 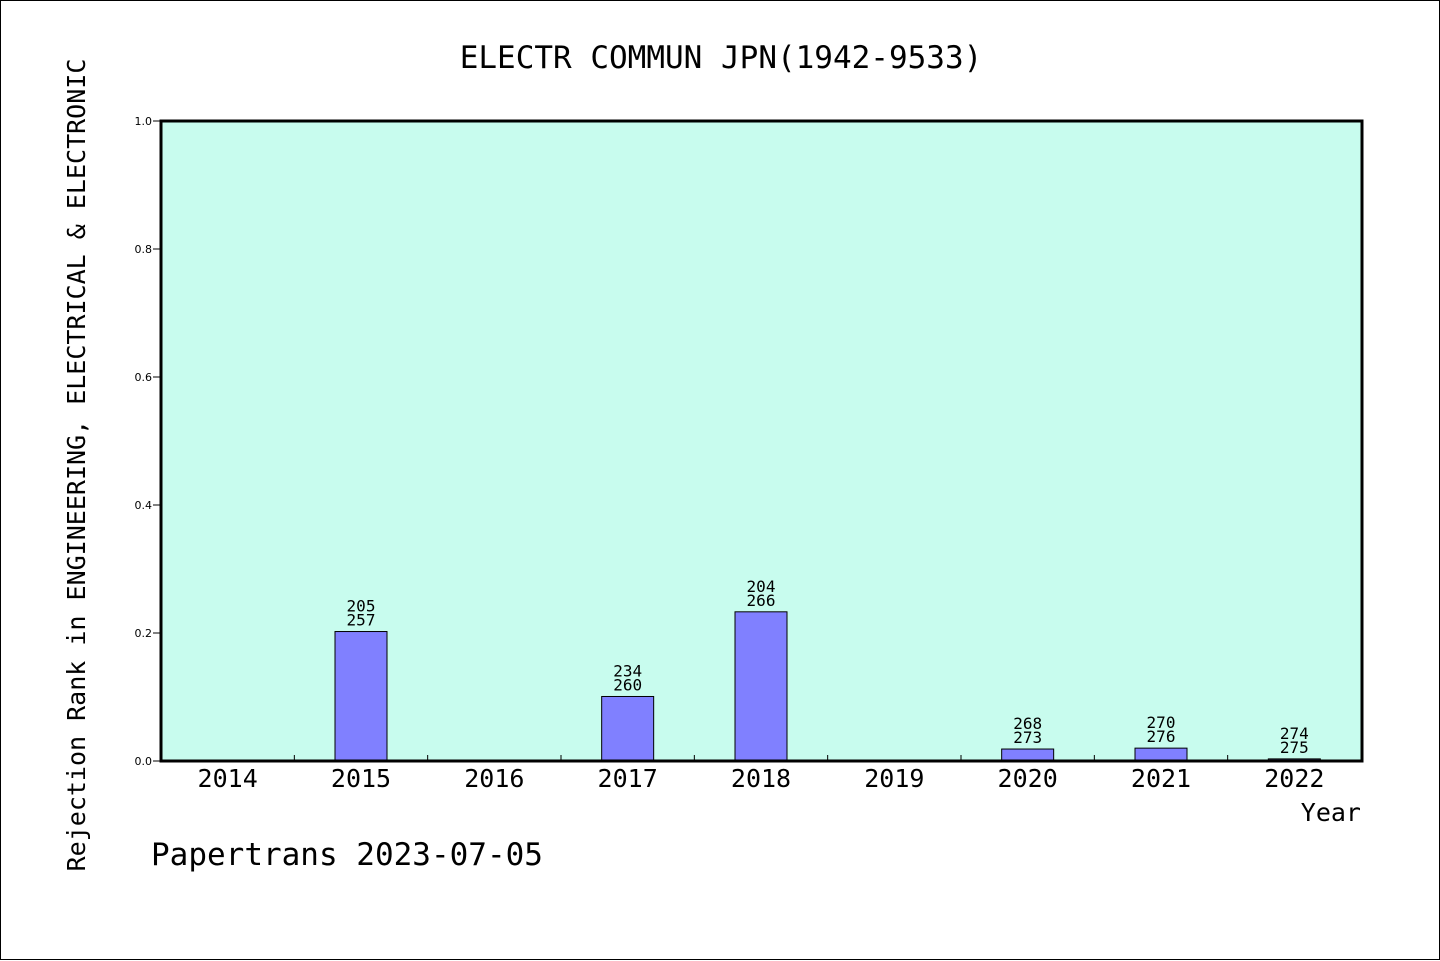 I want to click on bar-2020, so click(x=1028, y=755).